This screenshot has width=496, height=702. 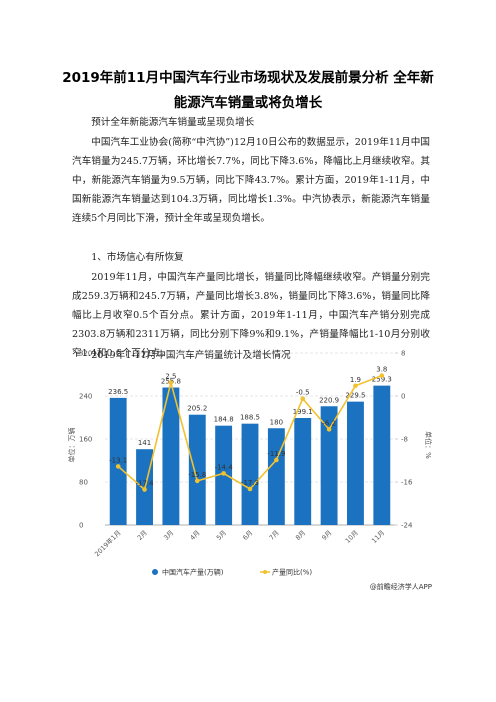 What do you see at coordinates (193, 572) in the screenshot?
I see `legend-label: 中国汽车产量(万辆)` at bounding box center [193, 572].